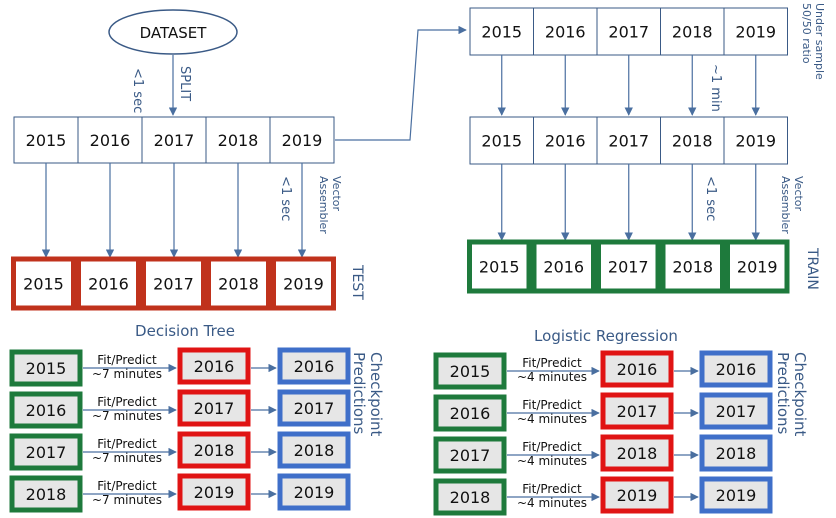 This screenshot has height=518, width=836. I want to click on logistic-regression-checkpoint-year: 2017, so click(736, 411).